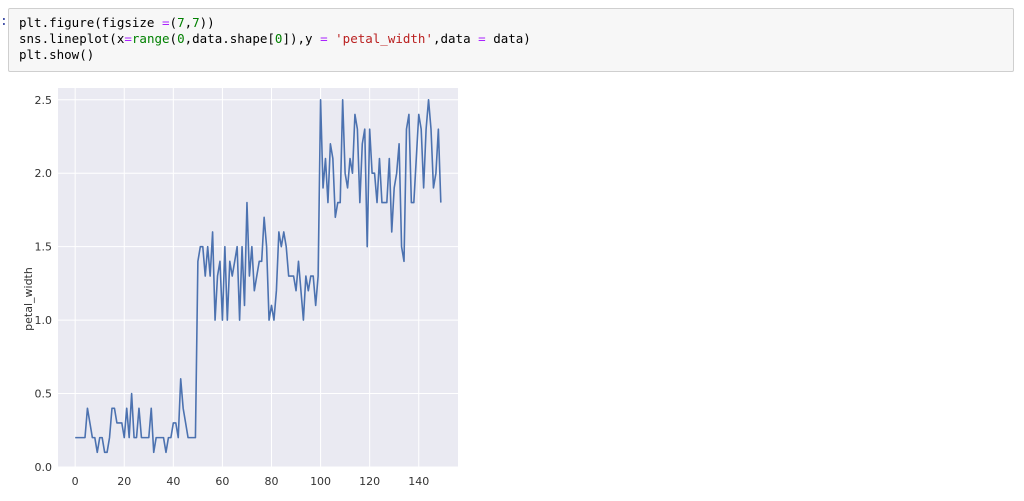 This screenshot has width=1024, height=501. What do you see at coordinates (72, 38) in the screenshot?
I see `code-token: sns.lineplot(x` at bounding box center [72, 38].